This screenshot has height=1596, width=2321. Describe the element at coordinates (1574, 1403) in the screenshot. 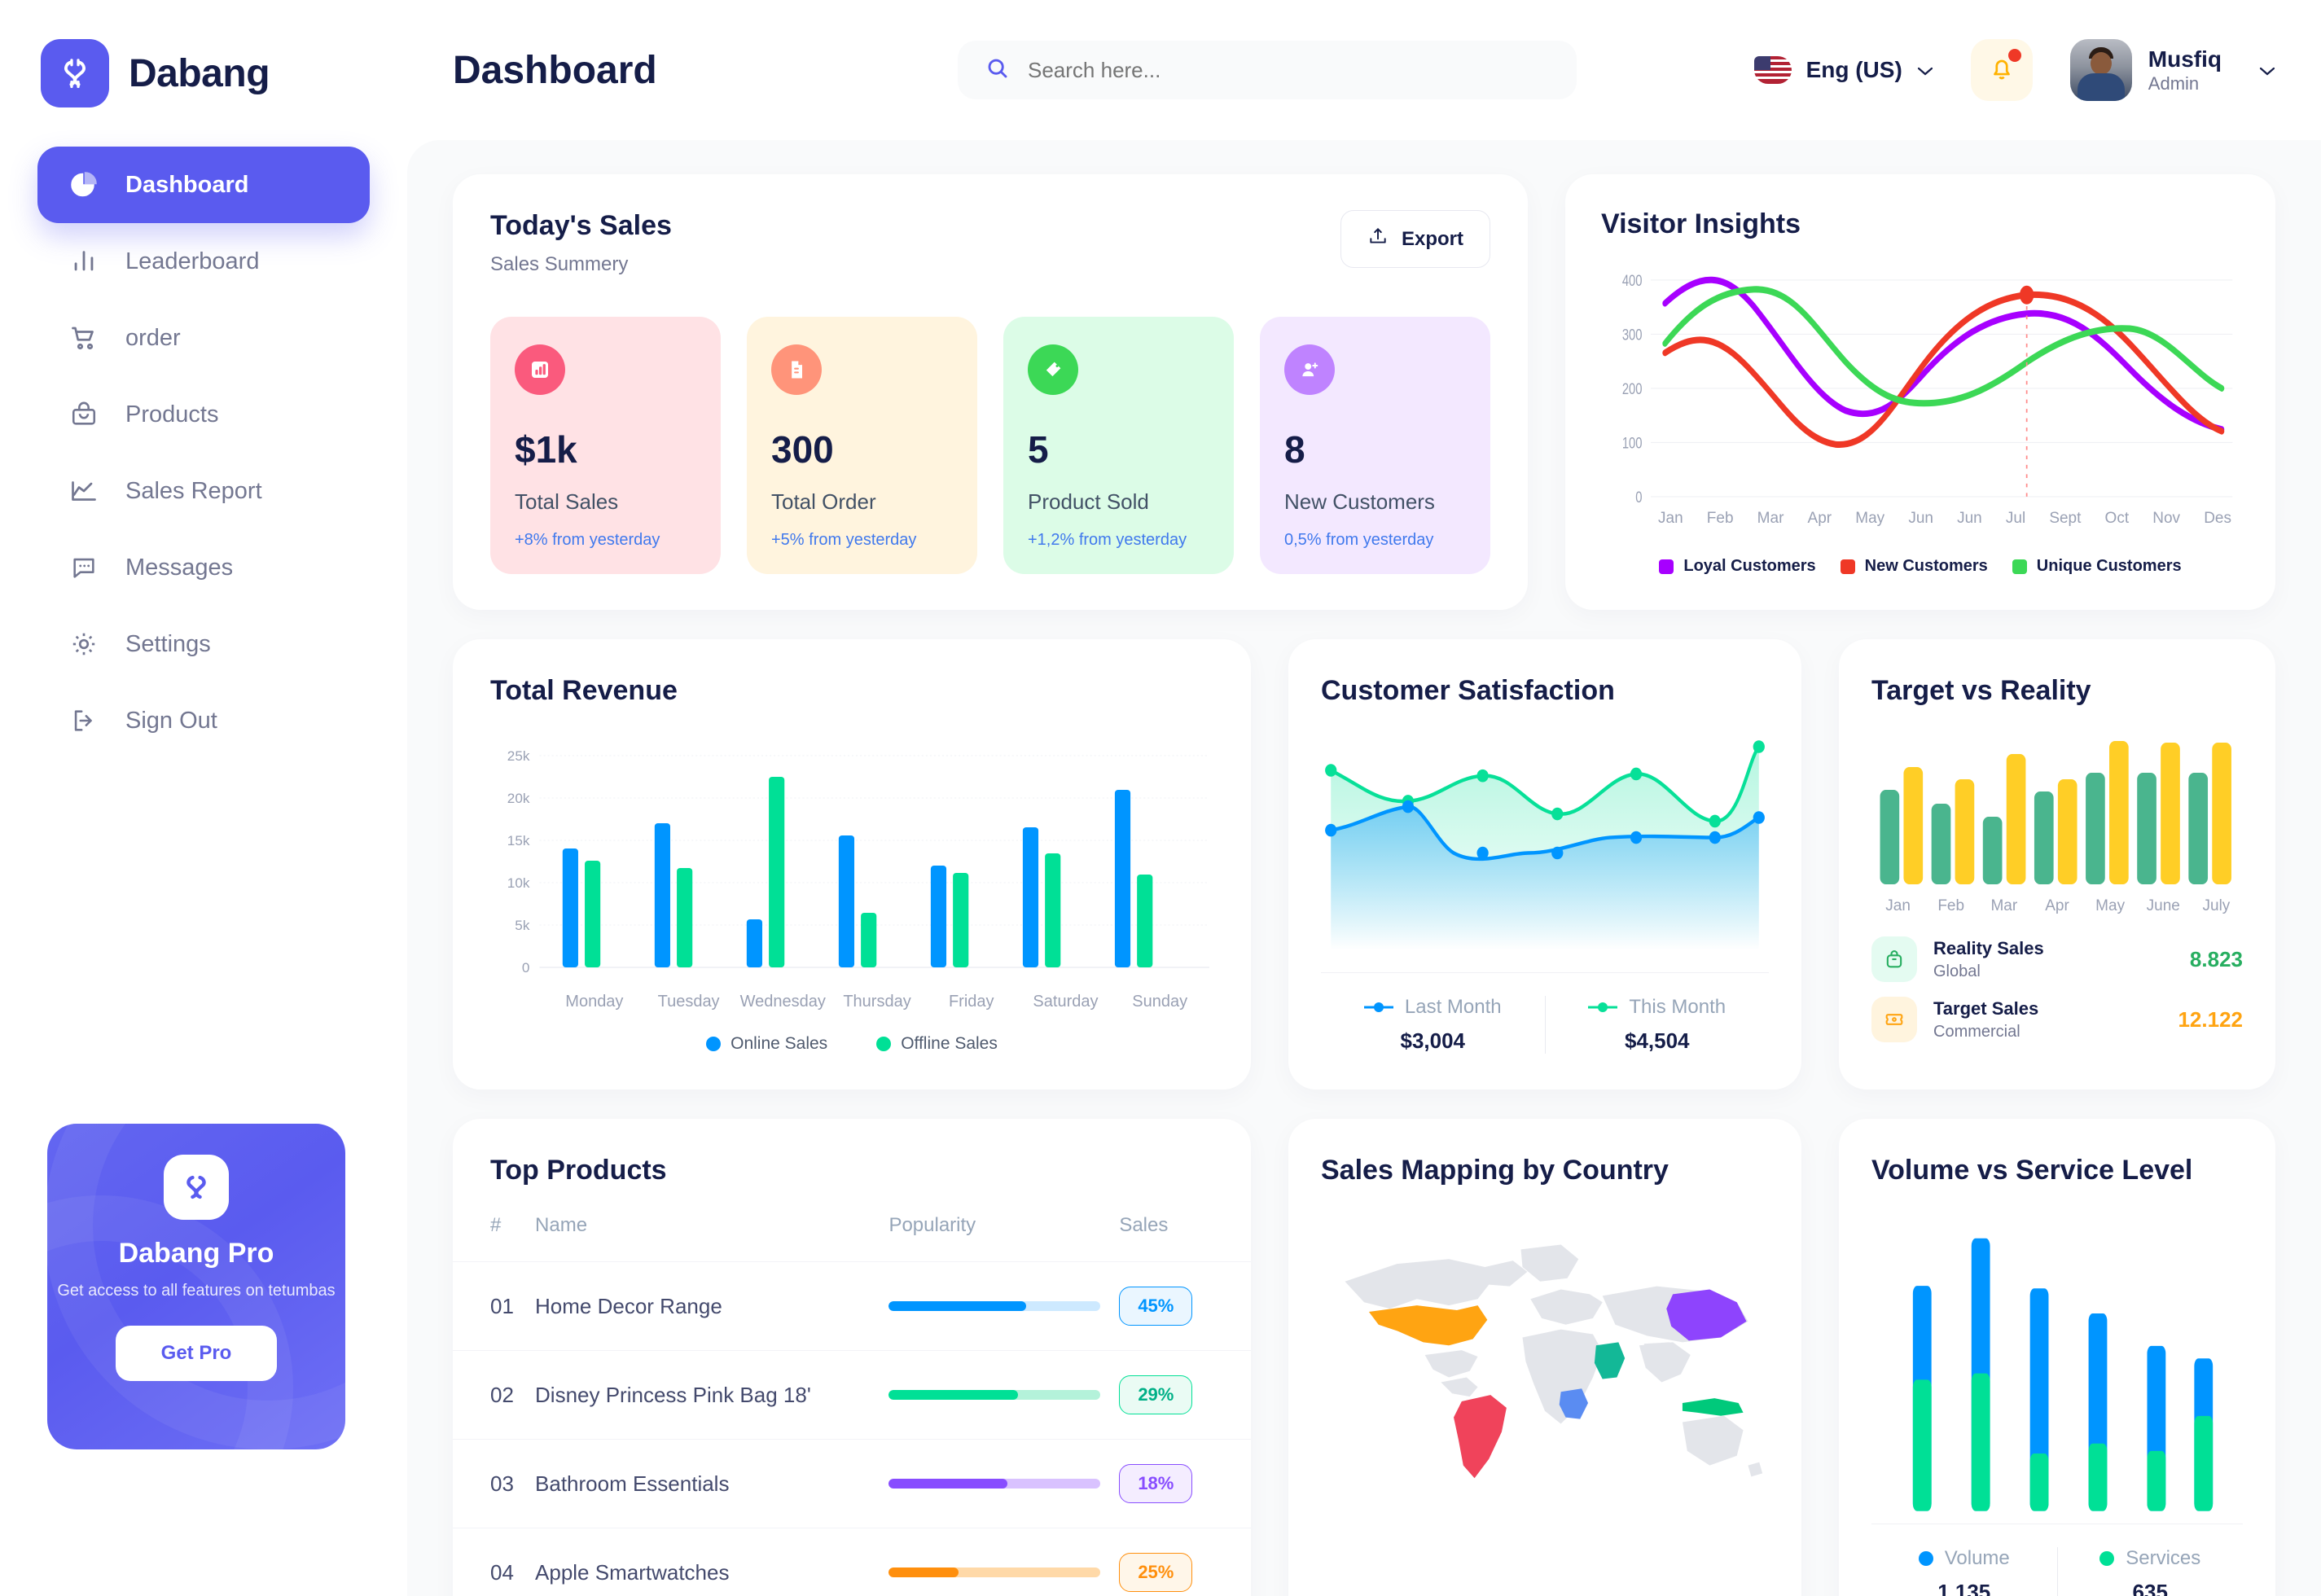

I see `region-dr-congo` at that location.